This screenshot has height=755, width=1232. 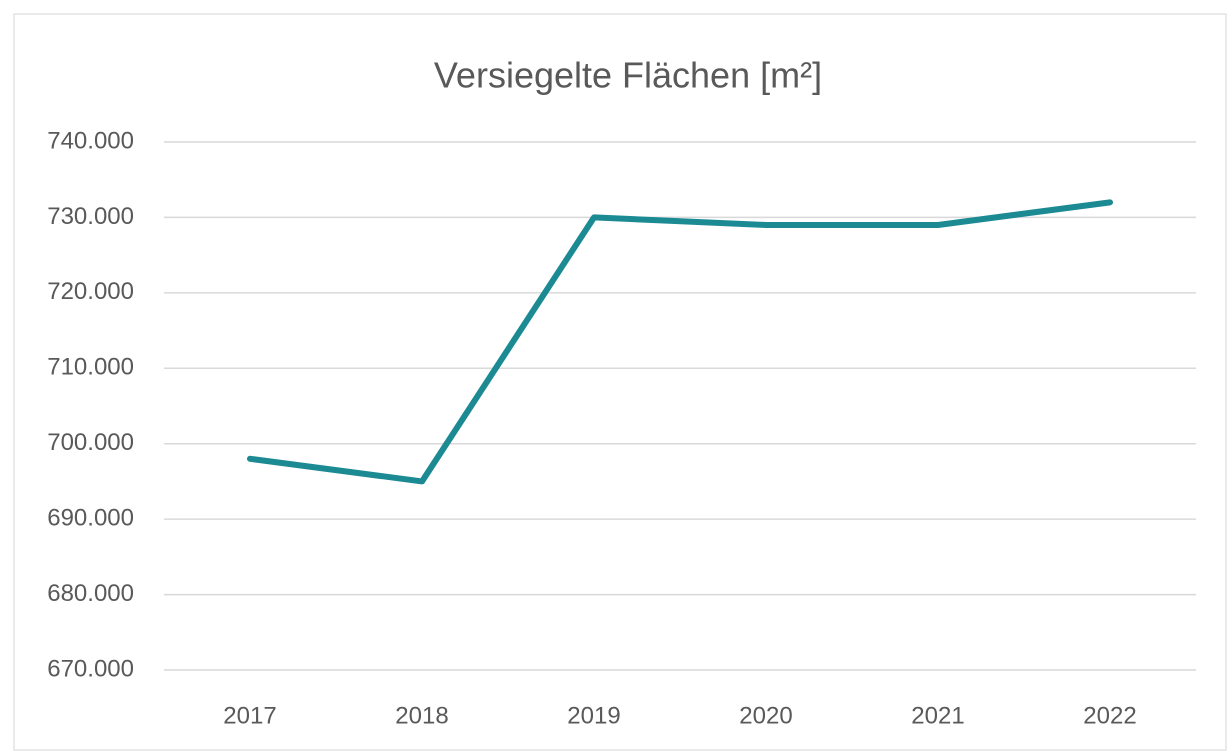 What do you see at coordinates (249, 715) in the screenshot?
I see `x-tick-label: 2017` at bounding box center [249, 715].